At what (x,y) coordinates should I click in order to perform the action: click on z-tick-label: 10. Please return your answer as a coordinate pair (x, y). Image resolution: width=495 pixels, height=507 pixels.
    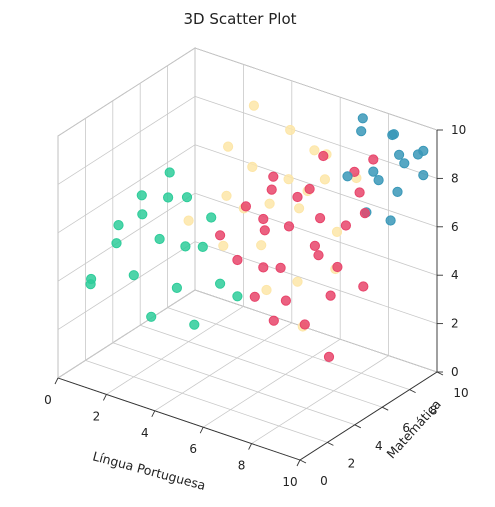
    Looking at the image, I should click on (458, 130).